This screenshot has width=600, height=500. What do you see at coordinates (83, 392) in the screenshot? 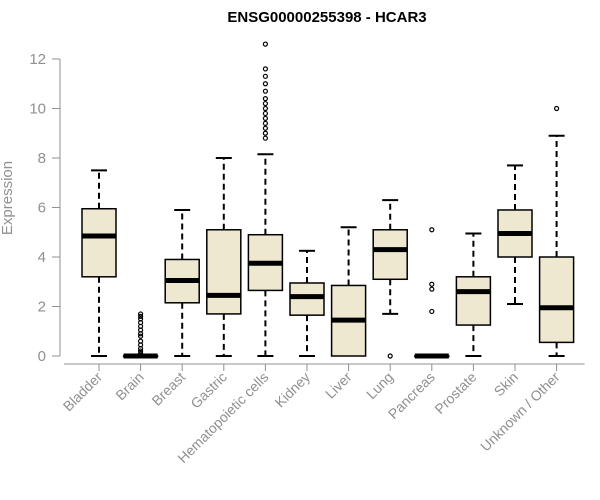
I see `x-tick-label: Bladder` at bounding box center [83, 392].